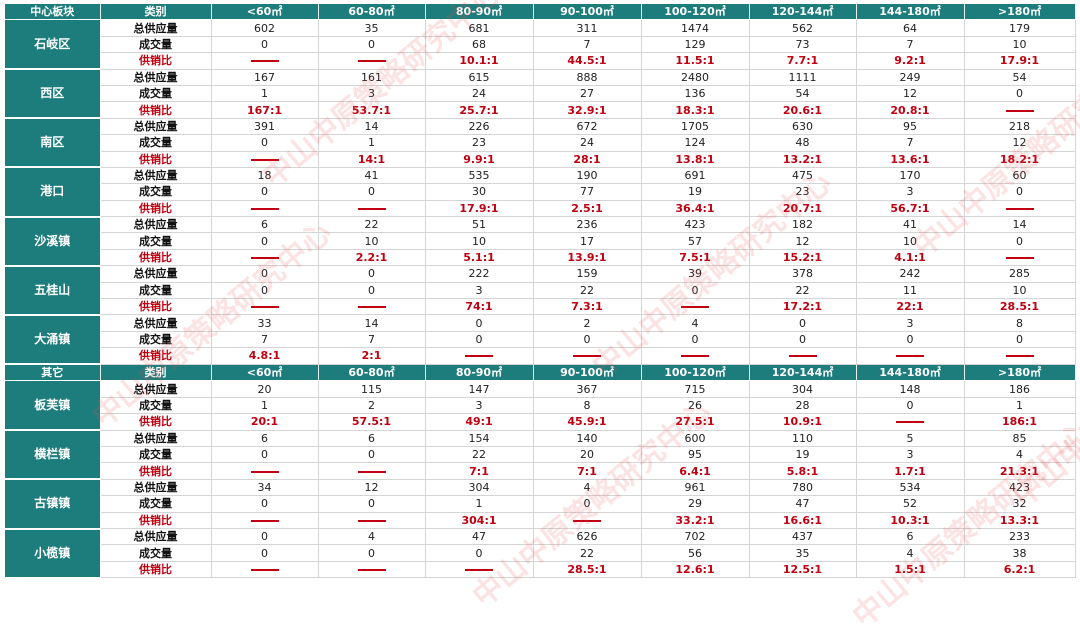  Describe the element at coordinates (587, 537) in the screenshot. I see `table-cell: 626` at that location.